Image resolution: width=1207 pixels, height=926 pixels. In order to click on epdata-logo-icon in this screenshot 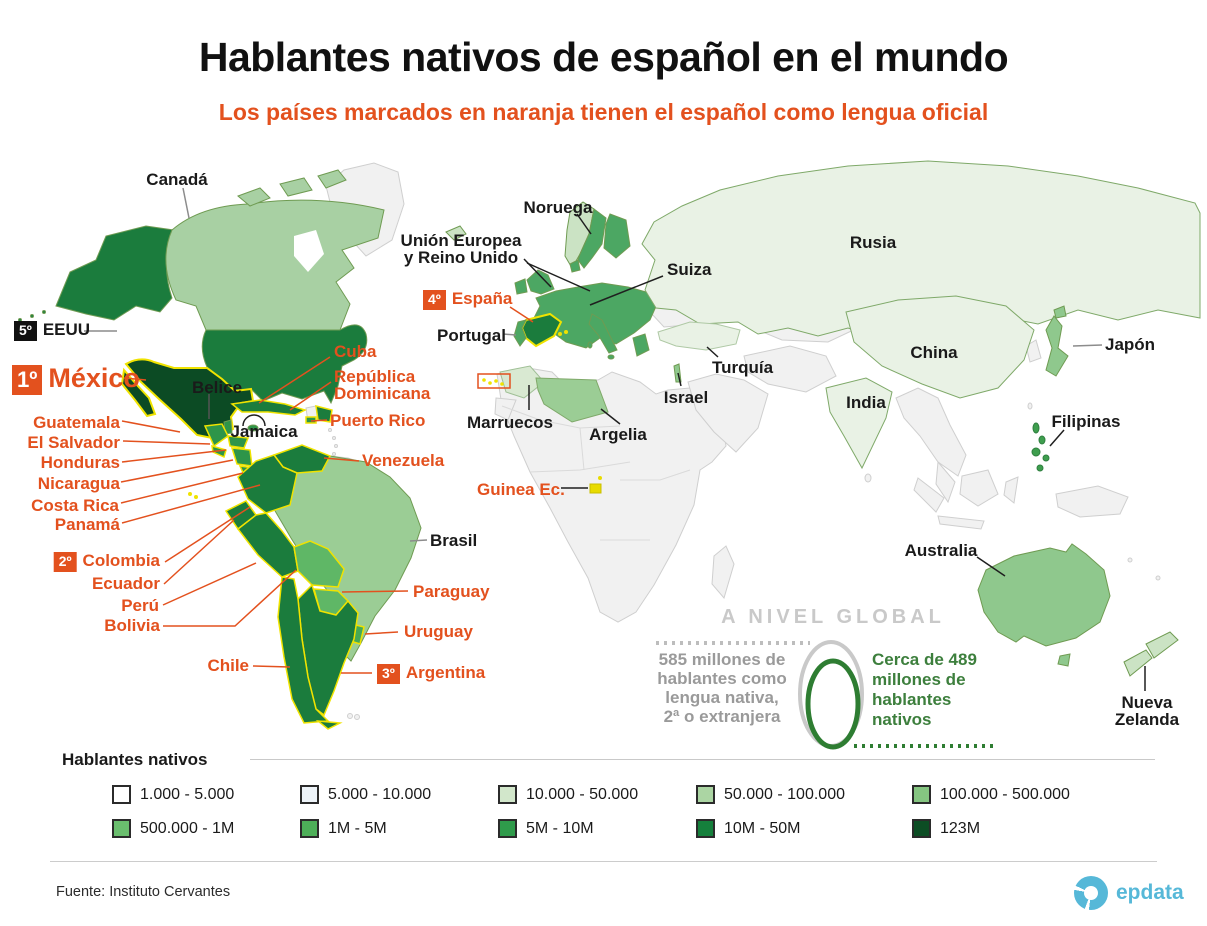, I will do `click(1091, 893)`.